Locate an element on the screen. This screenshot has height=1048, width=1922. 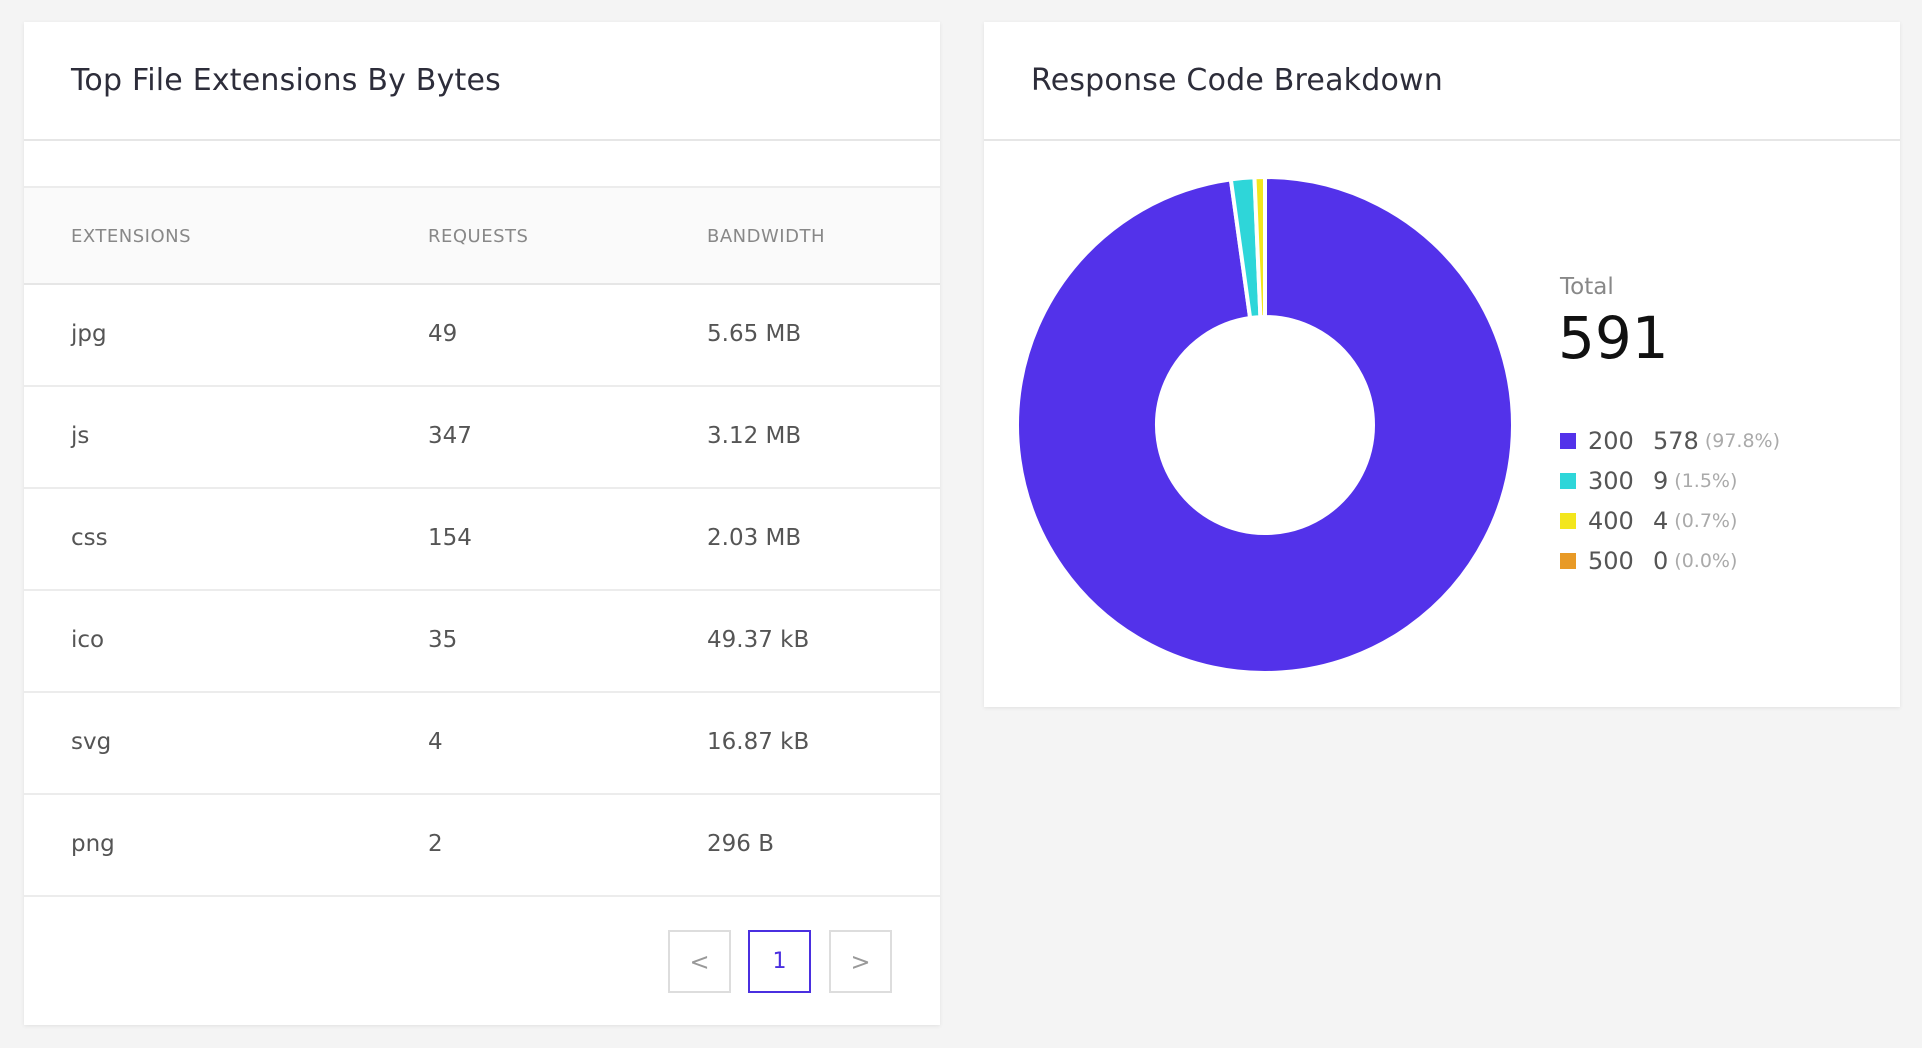
legend-count: 0 is located at coordinates (1661, 561).